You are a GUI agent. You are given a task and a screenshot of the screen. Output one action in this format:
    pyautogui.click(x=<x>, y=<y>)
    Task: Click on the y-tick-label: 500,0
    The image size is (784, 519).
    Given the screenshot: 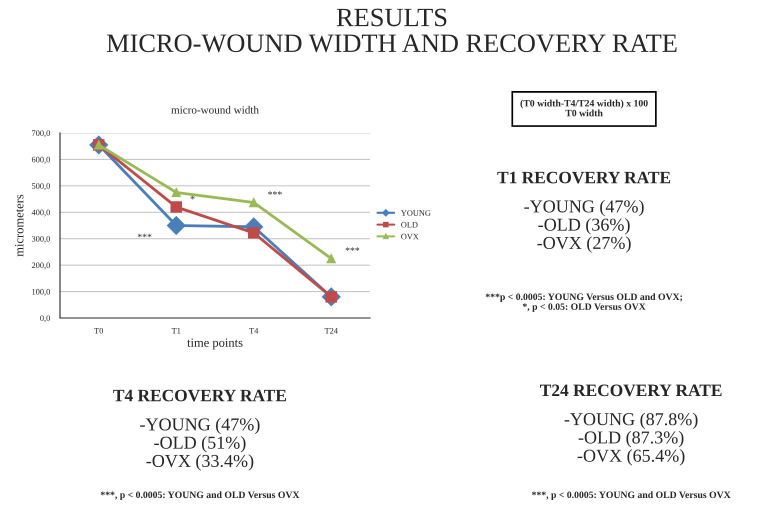 What is the action you would take?
    pyautogui.click(x=41, y=186)
    